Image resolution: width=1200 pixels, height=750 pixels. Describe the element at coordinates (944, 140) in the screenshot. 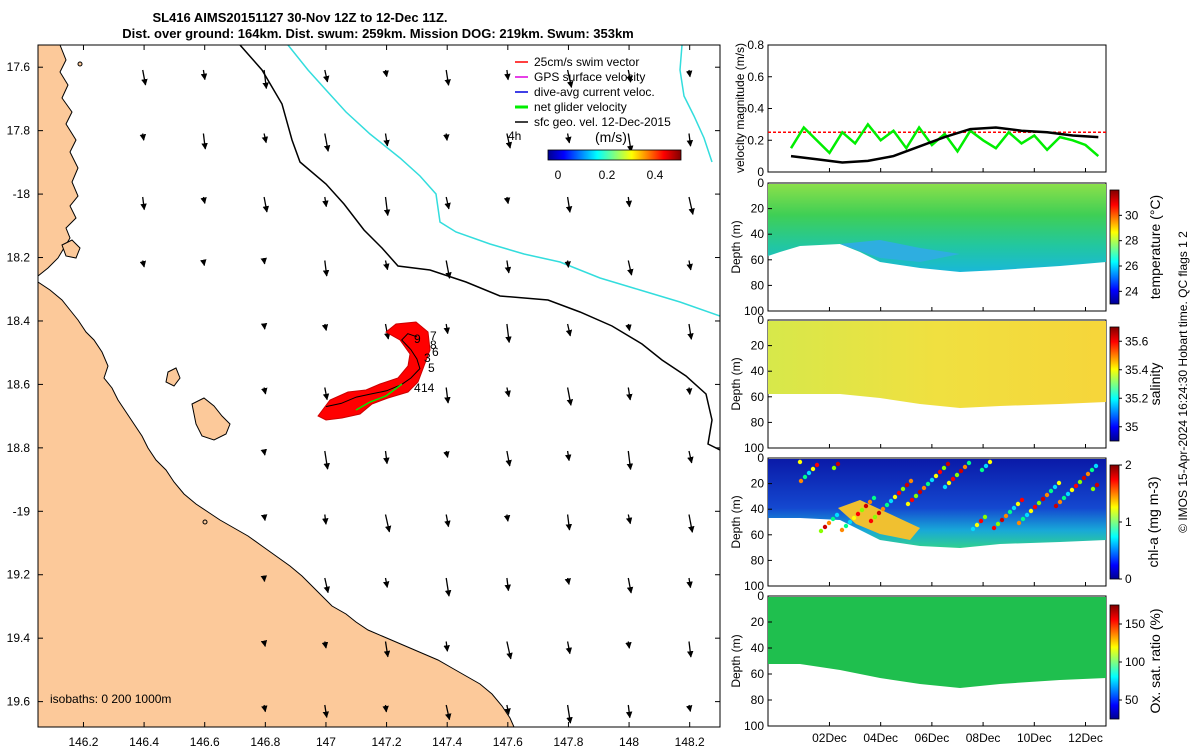

I see `net-speed-line` at that location.